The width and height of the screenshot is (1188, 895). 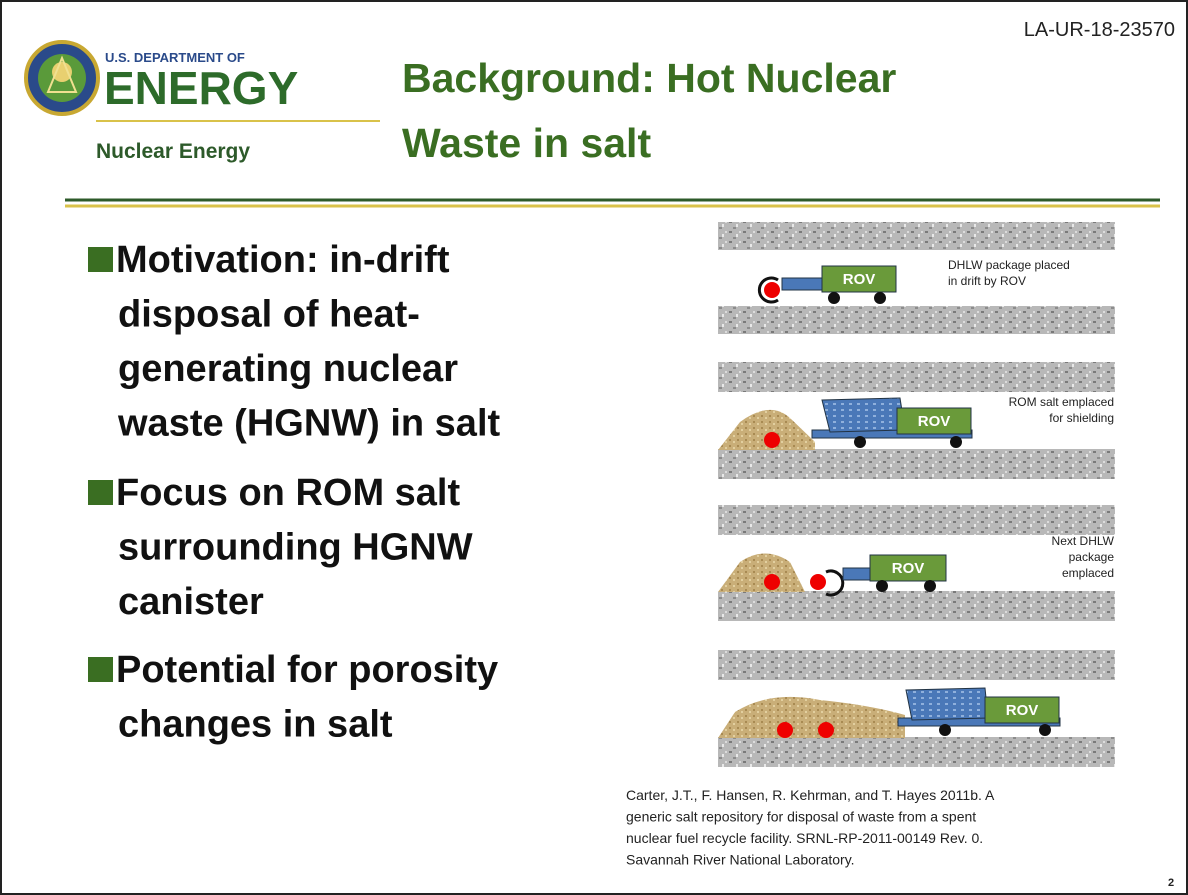 What do you see at coordinates (1081, 418) in the screenshot?
I see `panel-caption: for shielding` at bounding box center [1081, 418].